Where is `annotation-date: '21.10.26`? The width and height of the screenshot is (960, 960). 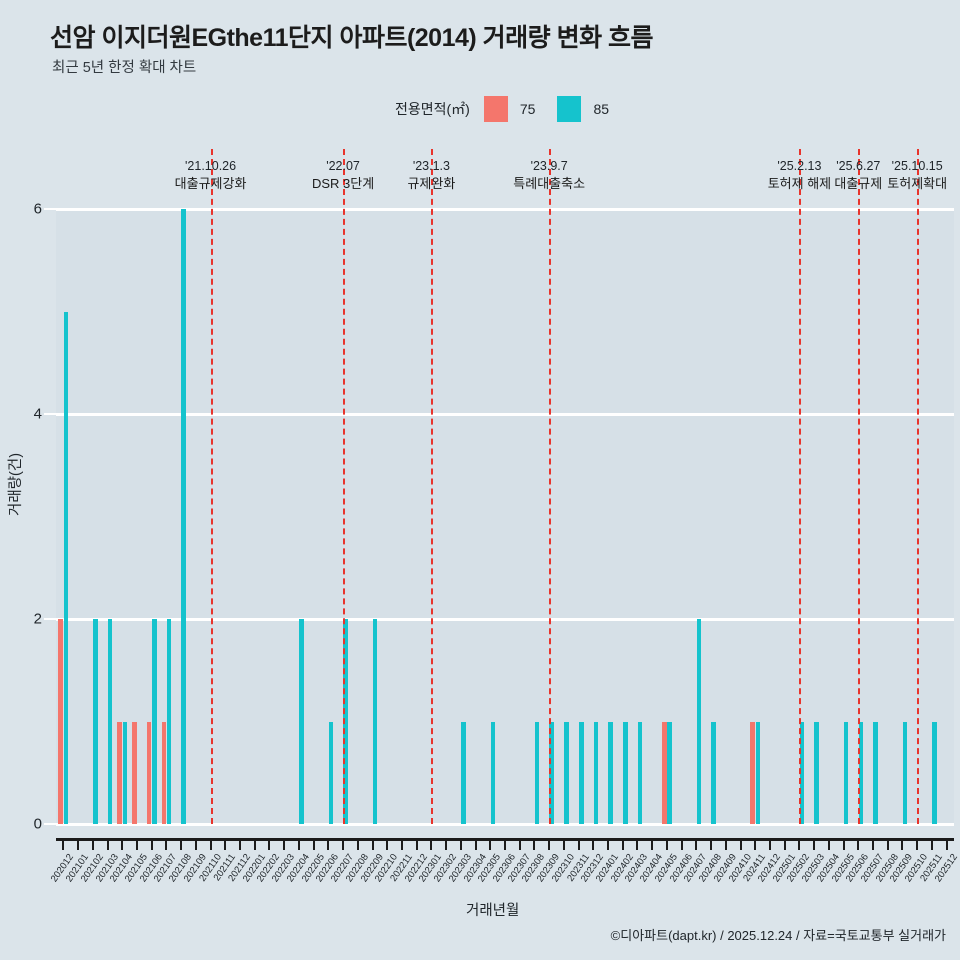
annotation-date: '21.10.26 is located at coordinates (211, 166).